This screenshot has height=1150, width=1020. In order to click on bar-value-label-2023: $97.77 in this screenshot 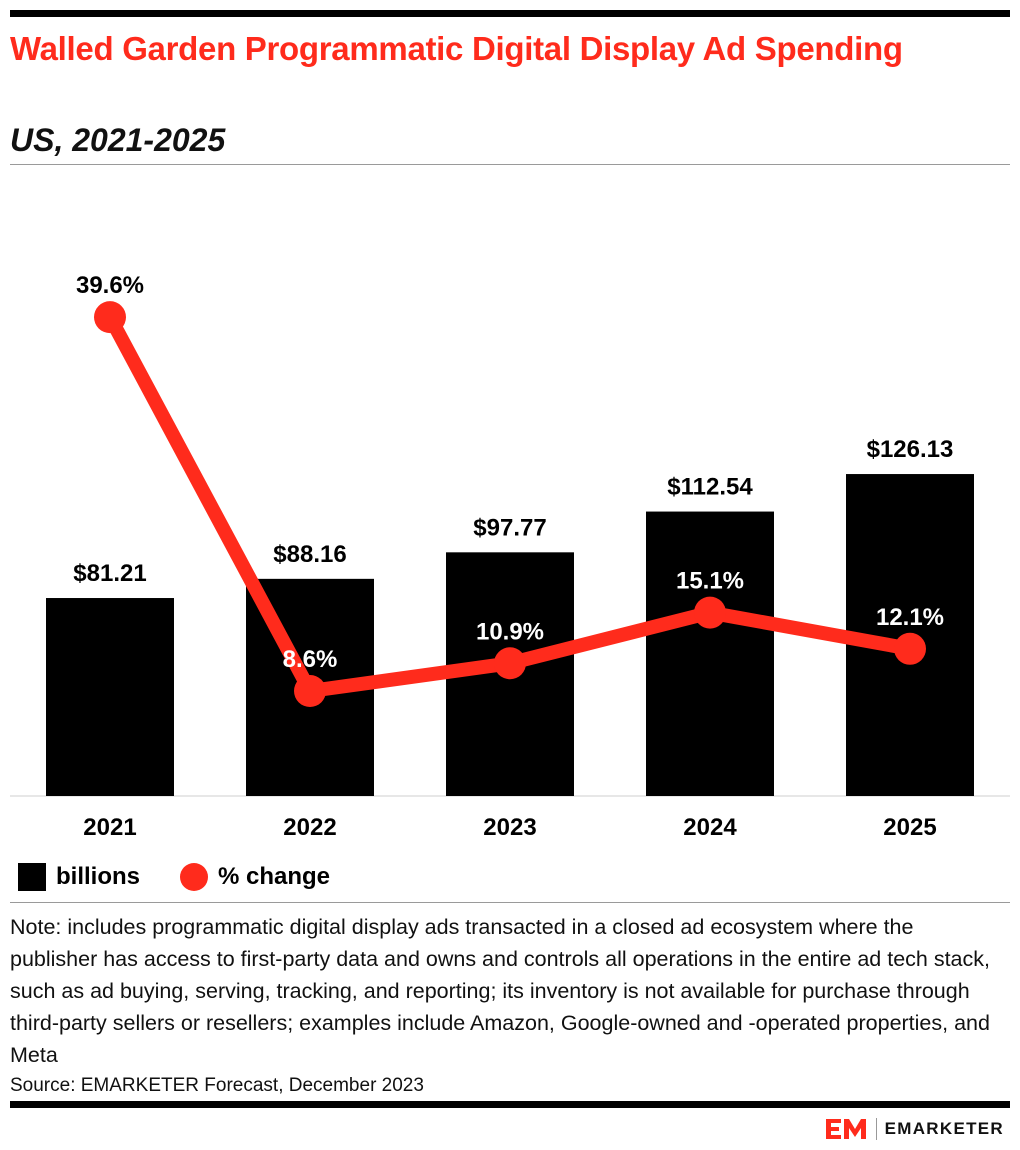, I will do `click(509, 527)`.